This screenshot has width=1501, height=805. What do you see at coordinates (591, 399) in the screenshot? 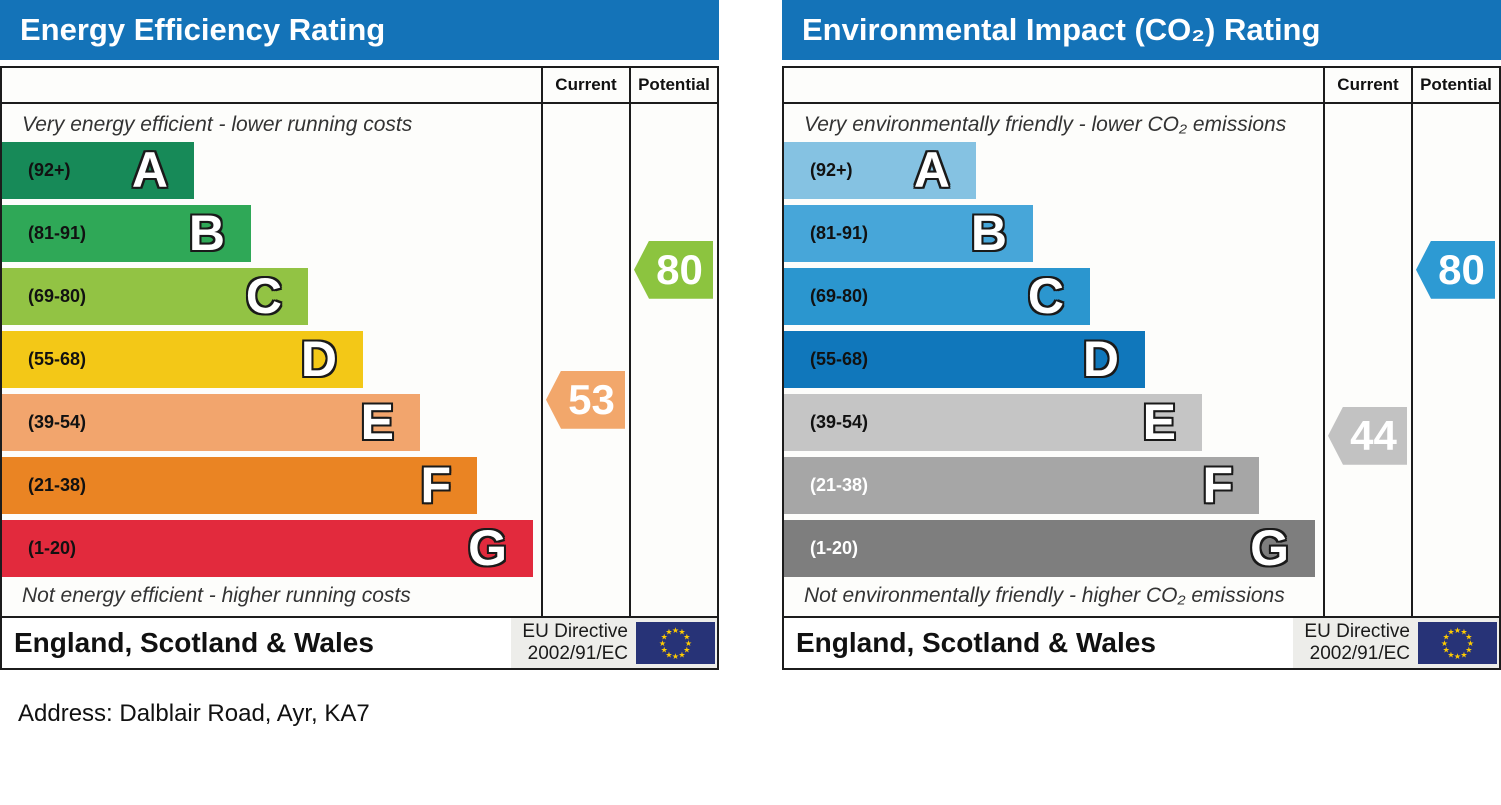
I see `current-rating-value: 53` at bounding box center [591, 399].